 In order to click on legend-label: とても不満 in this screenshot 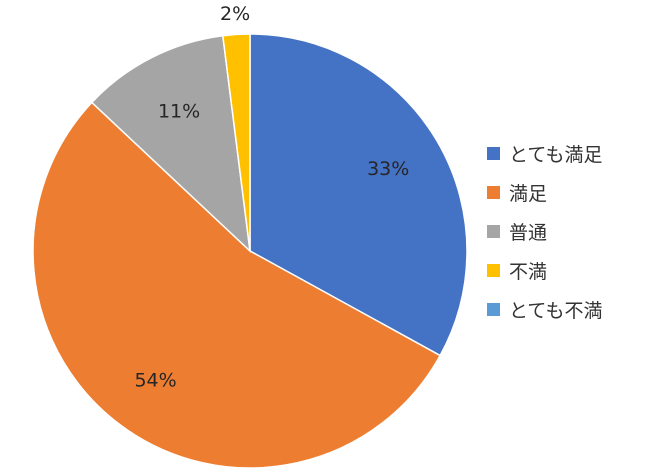, I will do `click(556, 311)`.